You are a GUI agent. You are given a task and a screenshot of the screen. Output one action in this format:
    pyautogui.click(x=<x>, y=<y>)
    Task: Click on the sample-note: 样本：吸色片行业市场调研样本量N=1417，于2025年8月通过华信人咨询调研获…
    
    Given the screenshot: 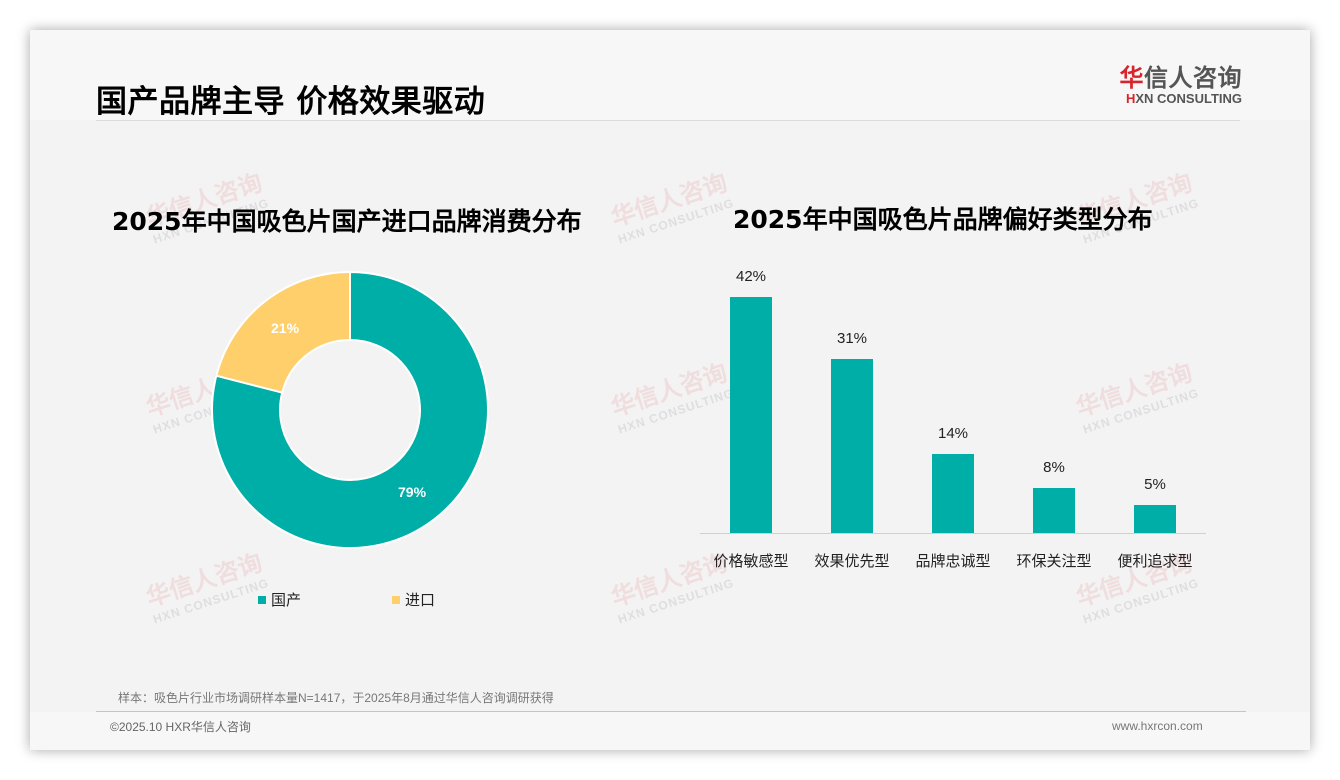 What is the action you would take?
    pyautogui.click(x=336, y=698)
    